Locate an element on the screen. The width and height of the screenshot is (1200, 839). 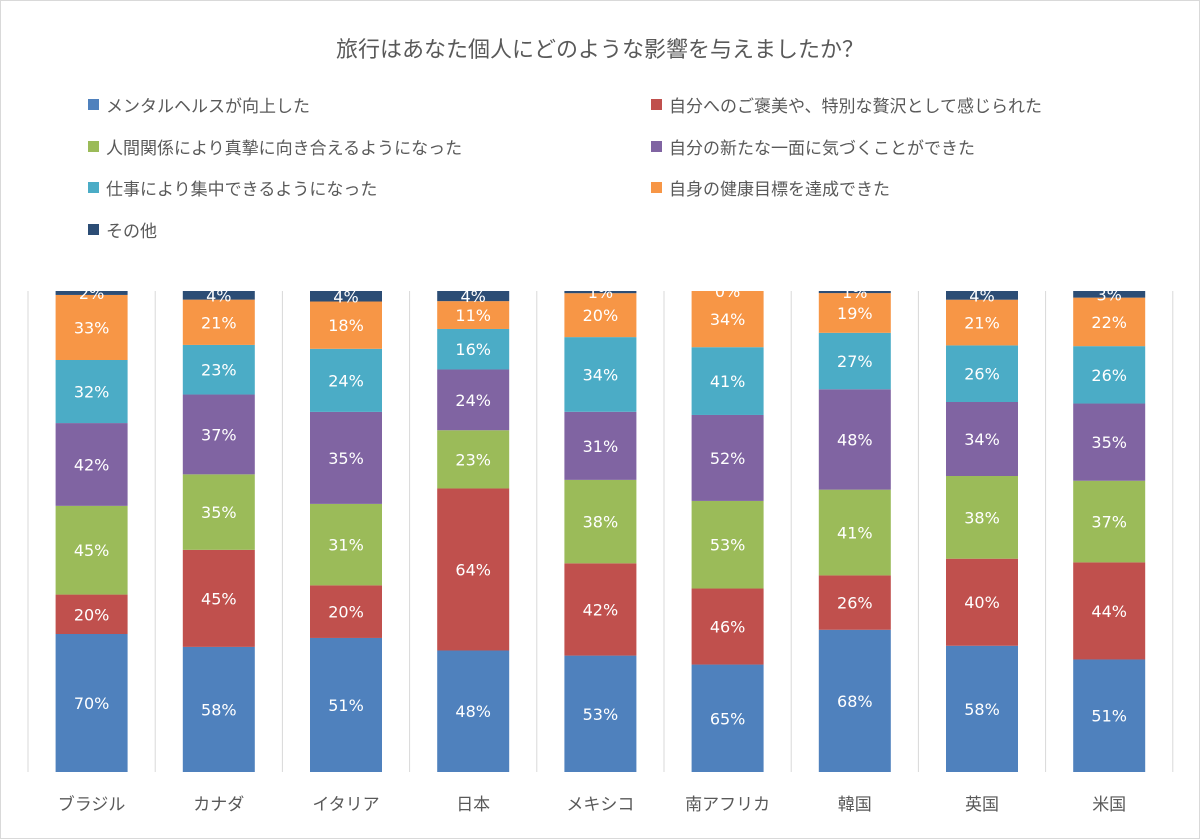
data-label: 16% is located at coordinates (473, 349).